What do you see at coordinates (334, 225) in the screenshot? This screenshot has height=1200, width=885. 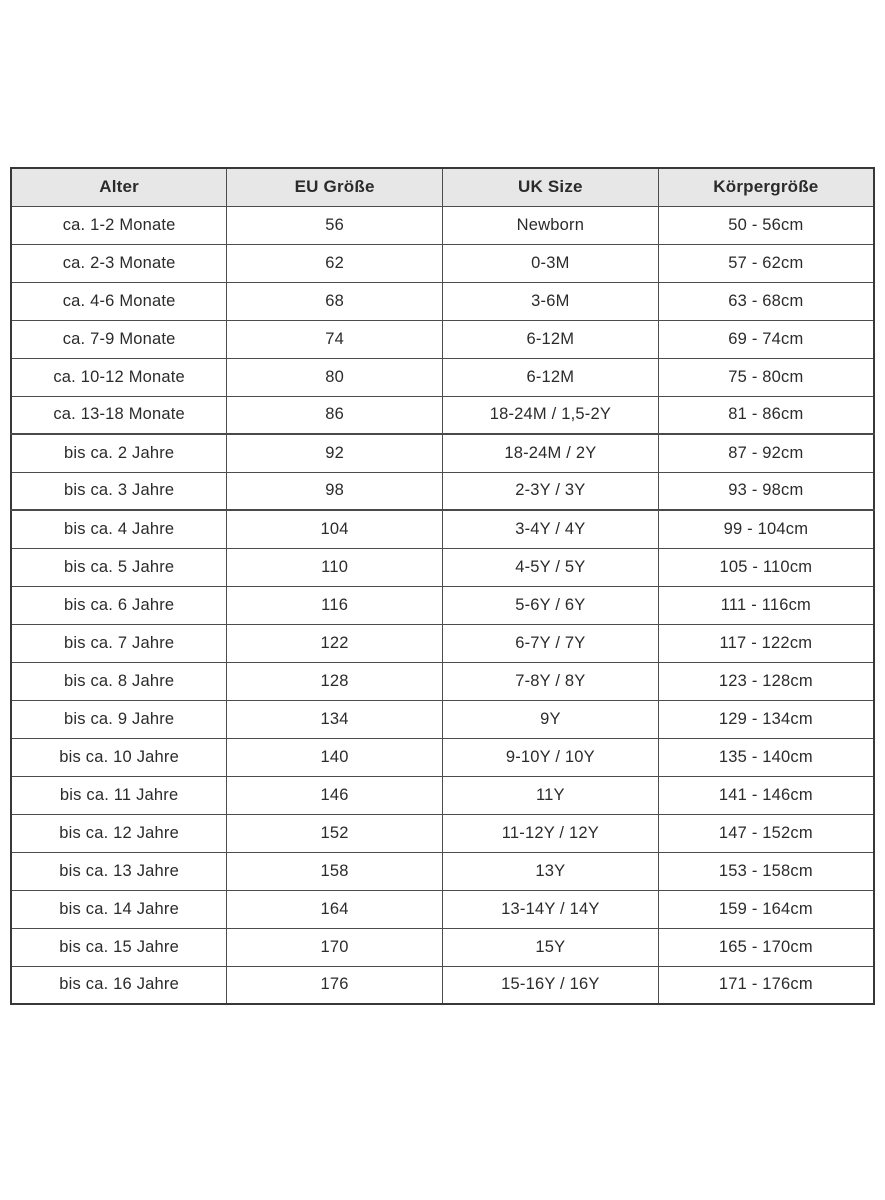 I see `table-cell: 56` at bounding box center [334, 225].